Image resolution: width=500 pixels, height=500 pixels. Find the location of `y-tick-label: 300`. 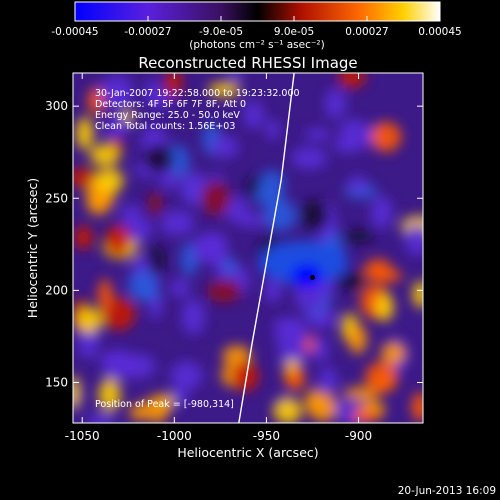

y-tick-label: 300 is located at coordinates (56, 106).